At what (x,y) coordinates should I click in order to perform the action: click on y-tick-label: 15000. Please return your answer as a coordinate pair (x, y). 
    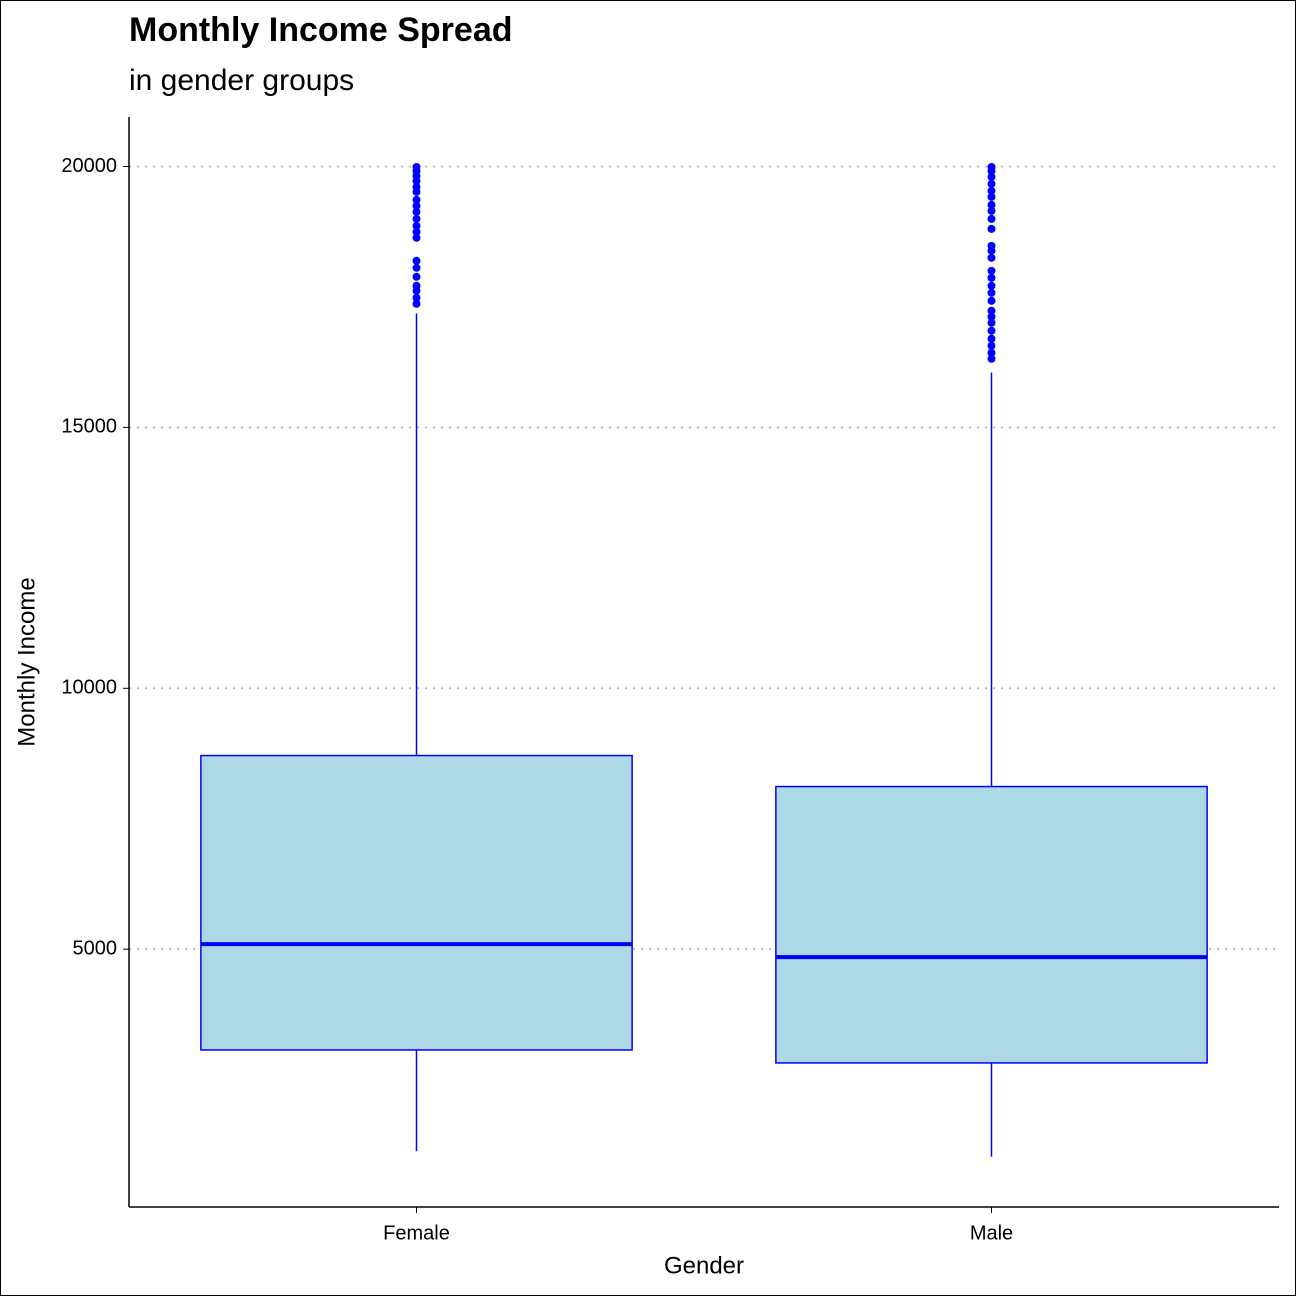
    Looking at the image, I should click on (89, 427).